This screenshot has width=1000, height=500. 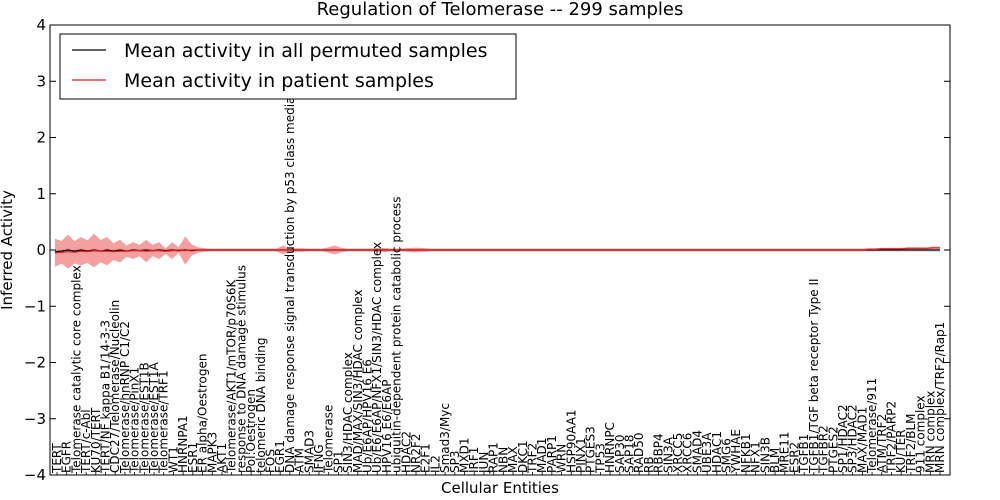 What do you see at coordinates (639, 452) in the screenshot?
I see `x-tick-label: RAD50` at bounding box center [639, 452].